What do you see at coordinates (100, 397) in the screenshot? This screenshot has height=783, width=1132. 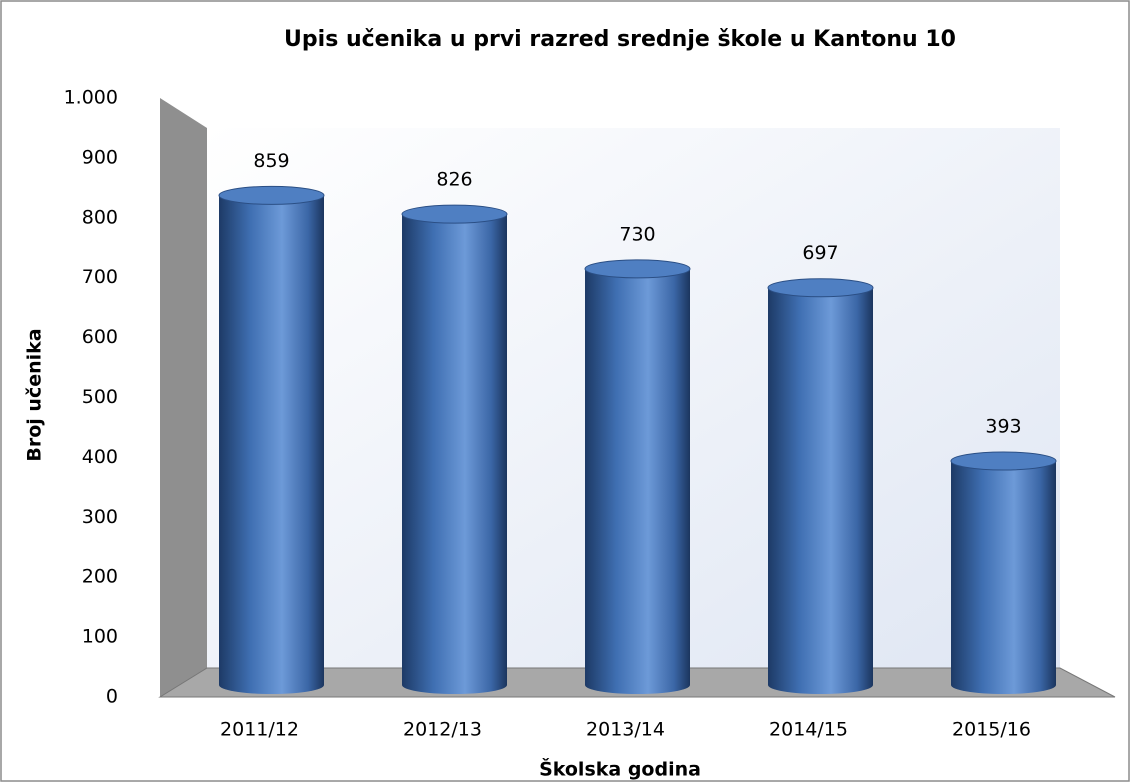 I see `y-tick-label: 500` at bounding box center [100, 397].